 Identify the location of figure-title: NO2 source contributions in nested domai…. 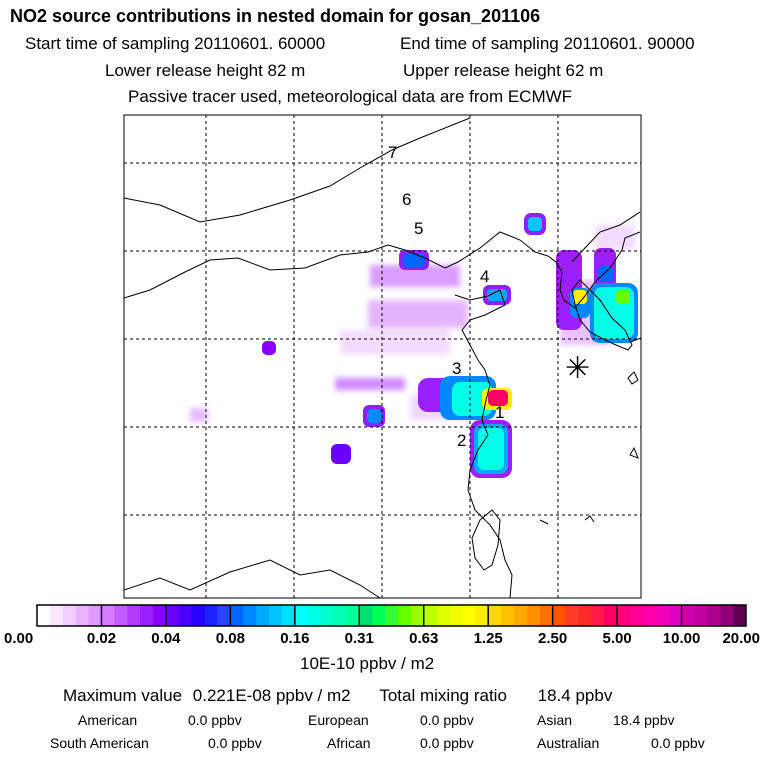
(275, 16).